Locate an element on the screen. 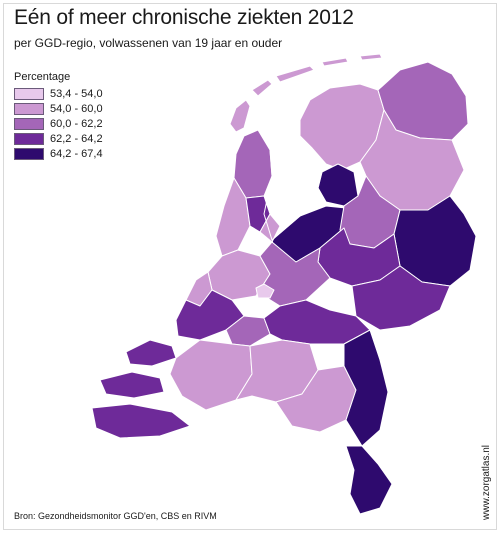 This screenshot has height=533, width=500. region-limburg-noord is located at coordinates (366, 388).